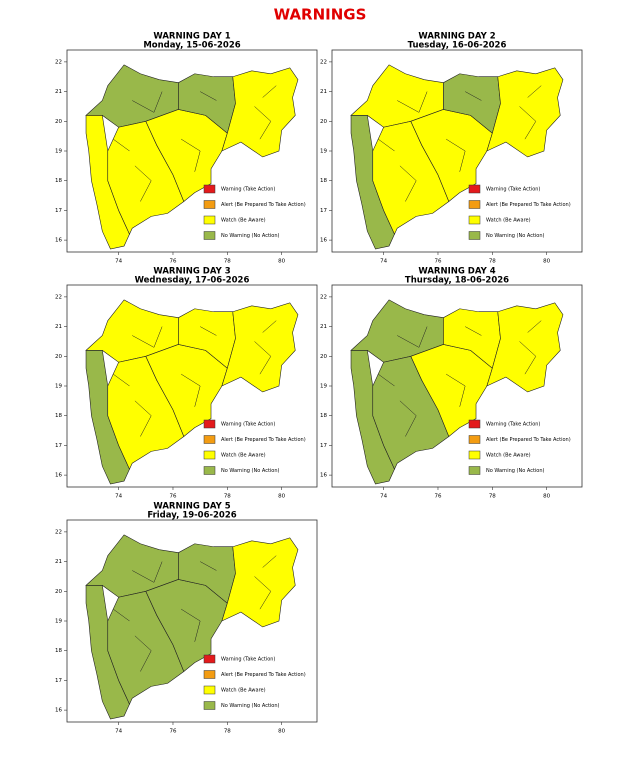 The height and width of the screenshot is (760, 640). I want to click on panel-subtitle: Monday, 15-06-2026, so click(191, 46).